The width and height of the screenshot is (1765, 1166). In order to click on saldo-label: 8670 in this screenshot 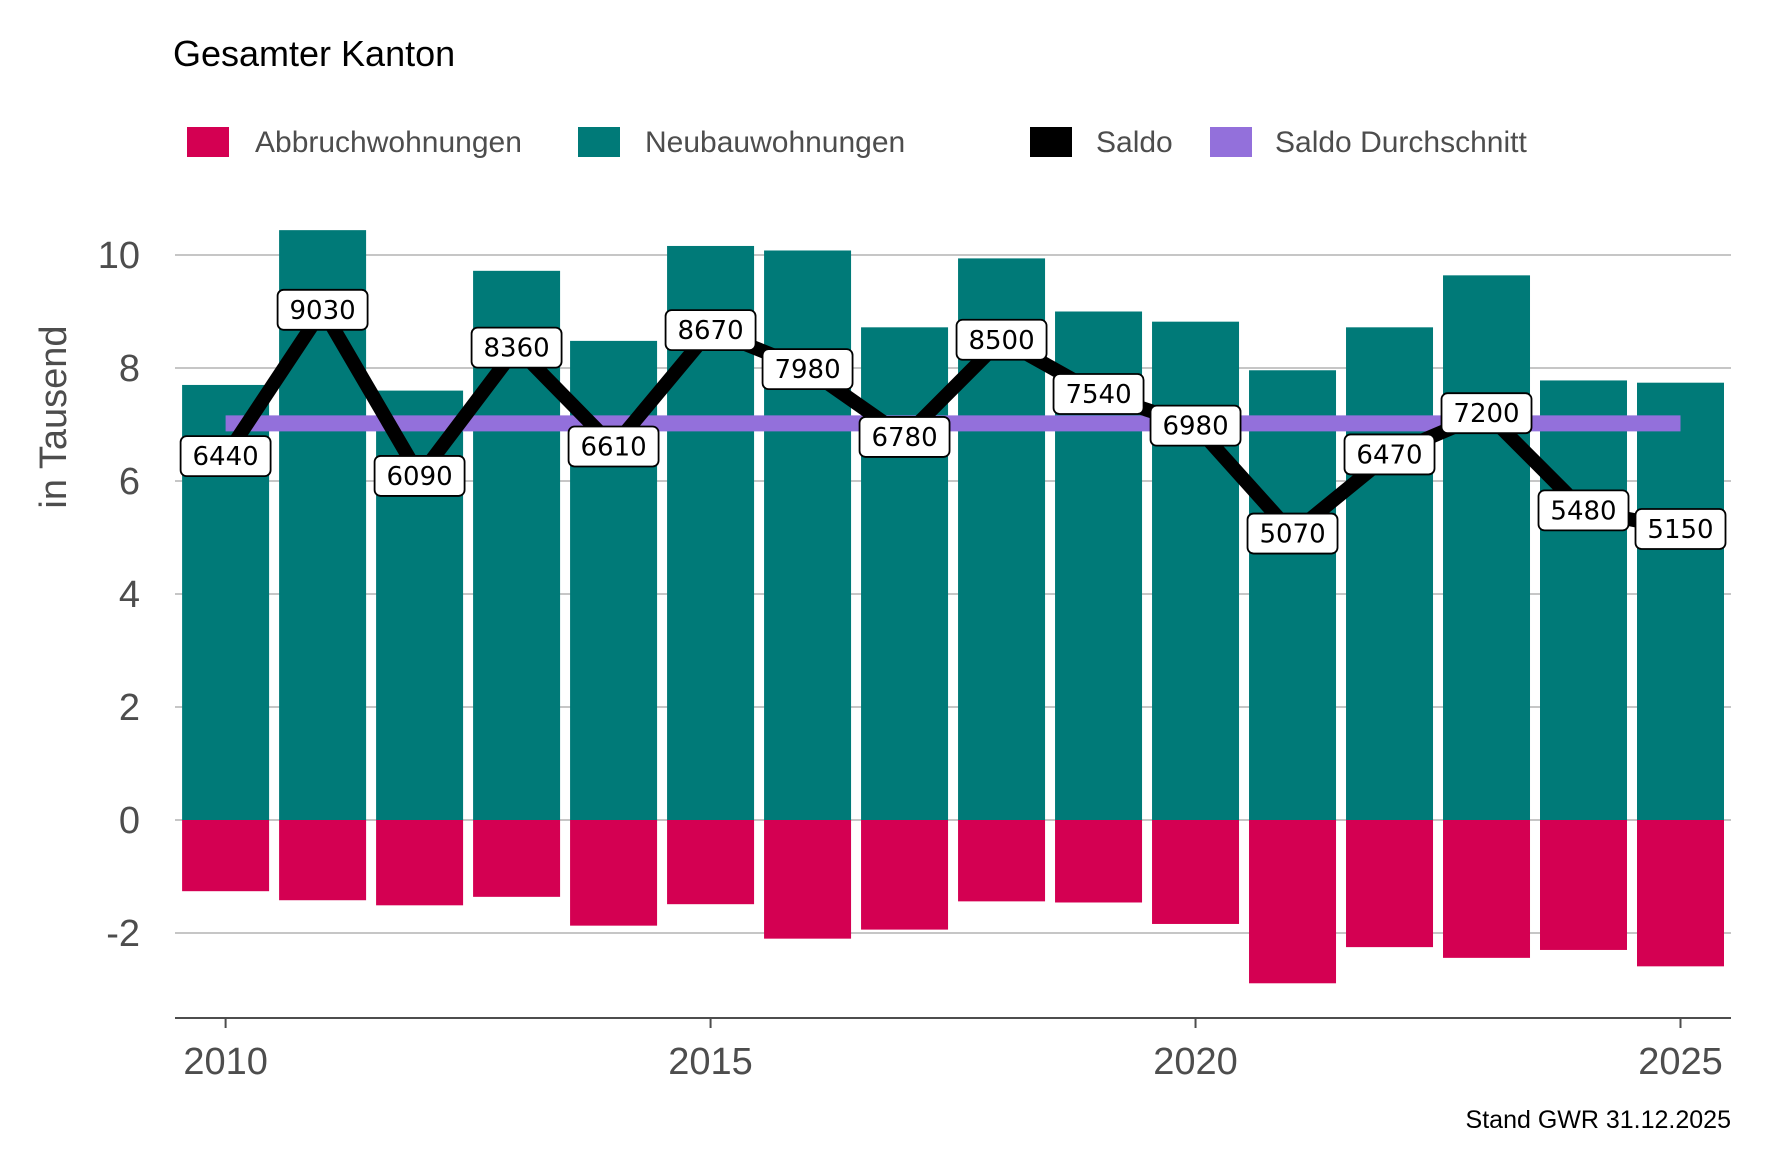, I will do `click(710, 331)`.